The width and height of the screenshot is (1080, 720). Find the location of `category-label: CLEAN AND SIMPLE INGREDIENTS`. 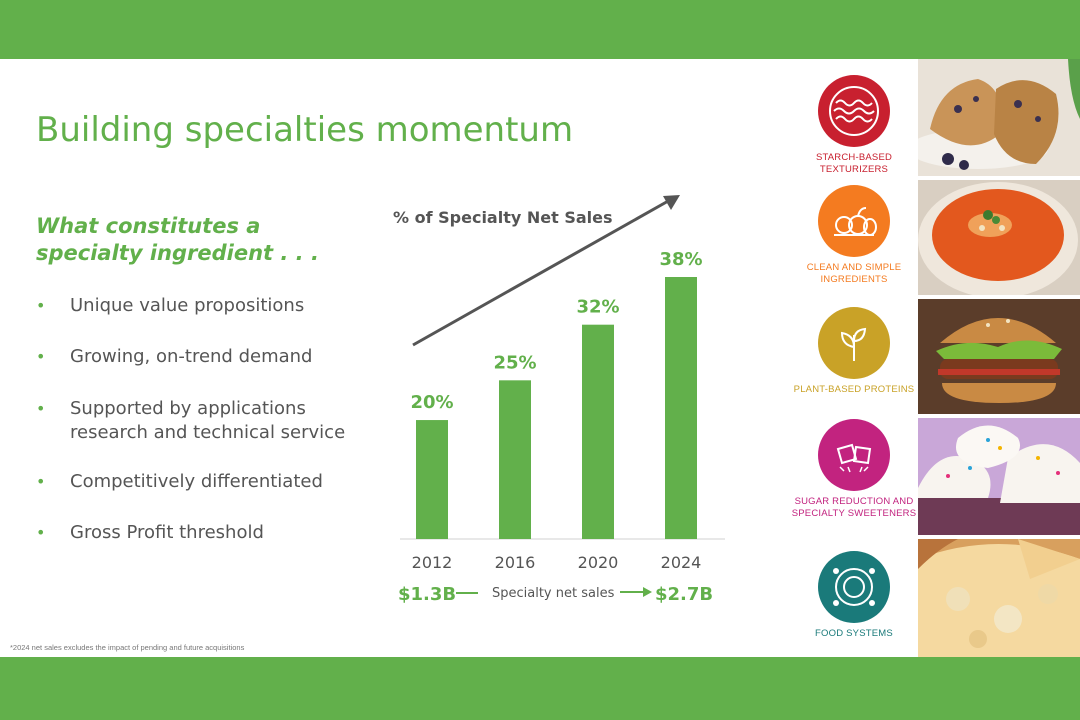

category-label: CLEAN AND SIMPLE INGREDIENTS is located at coordinates (854, 273).